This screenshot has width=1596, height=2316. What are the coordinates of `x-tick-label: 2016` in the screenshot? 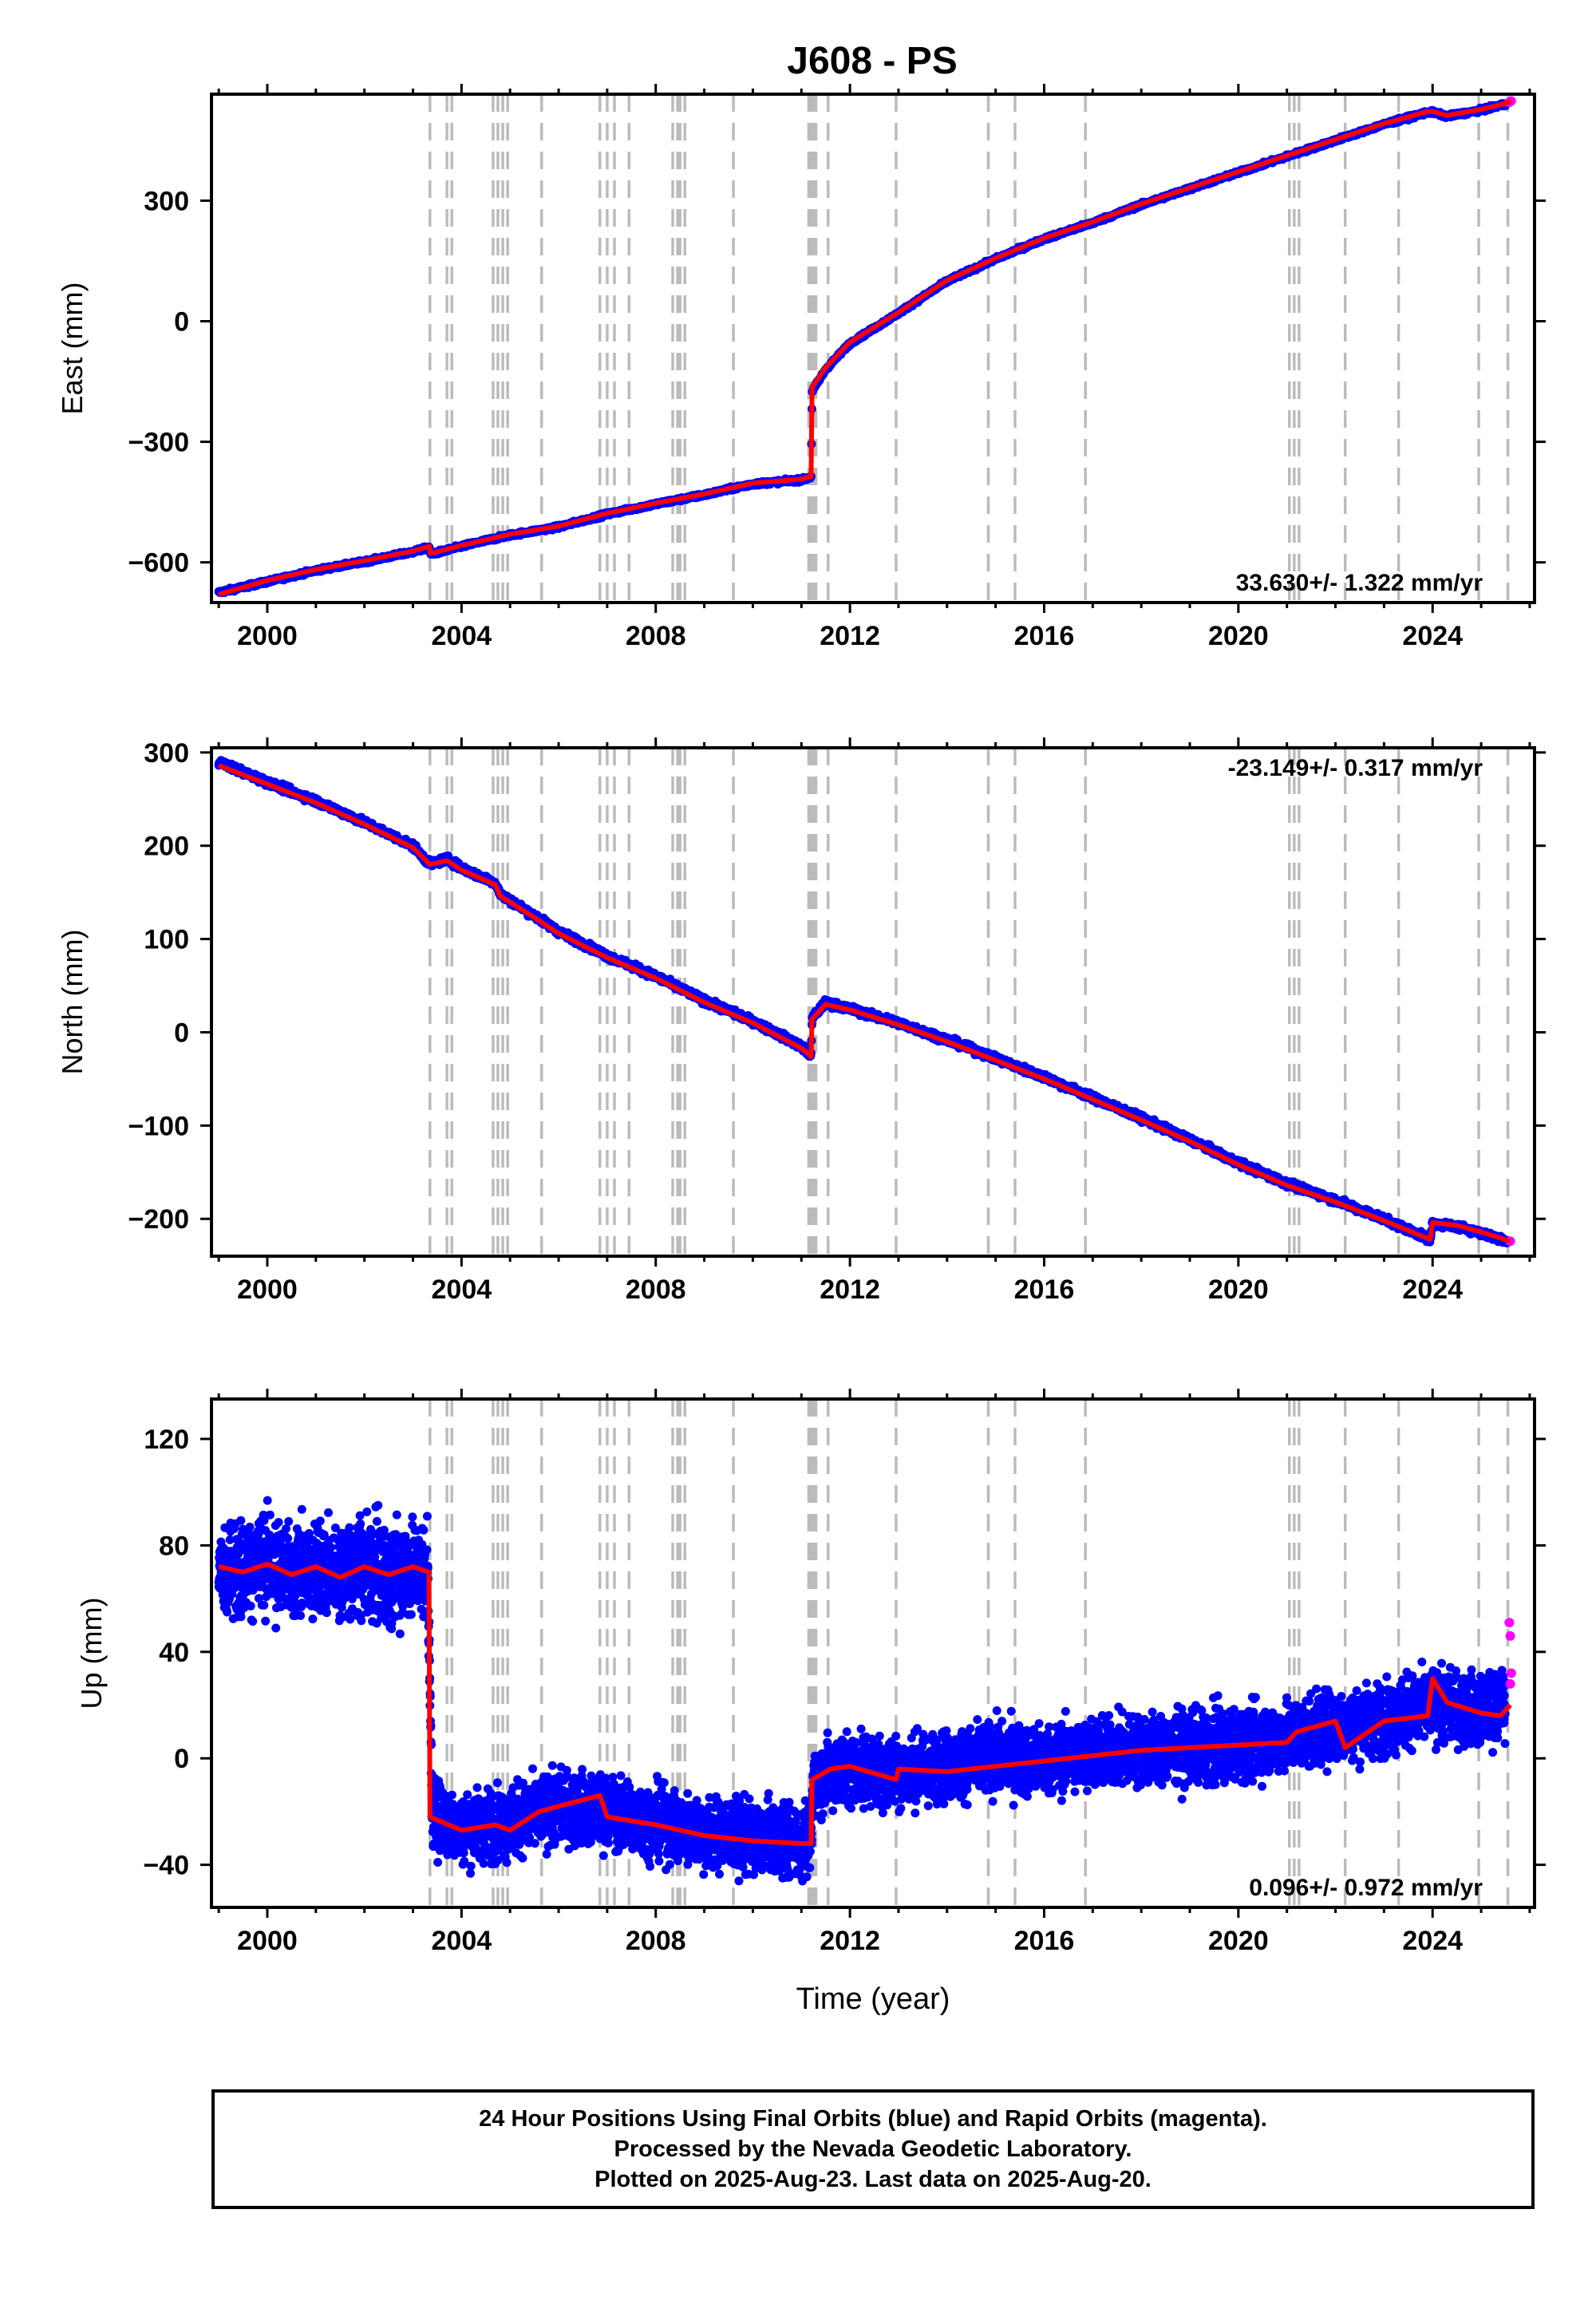 It's located at (1044, 636).